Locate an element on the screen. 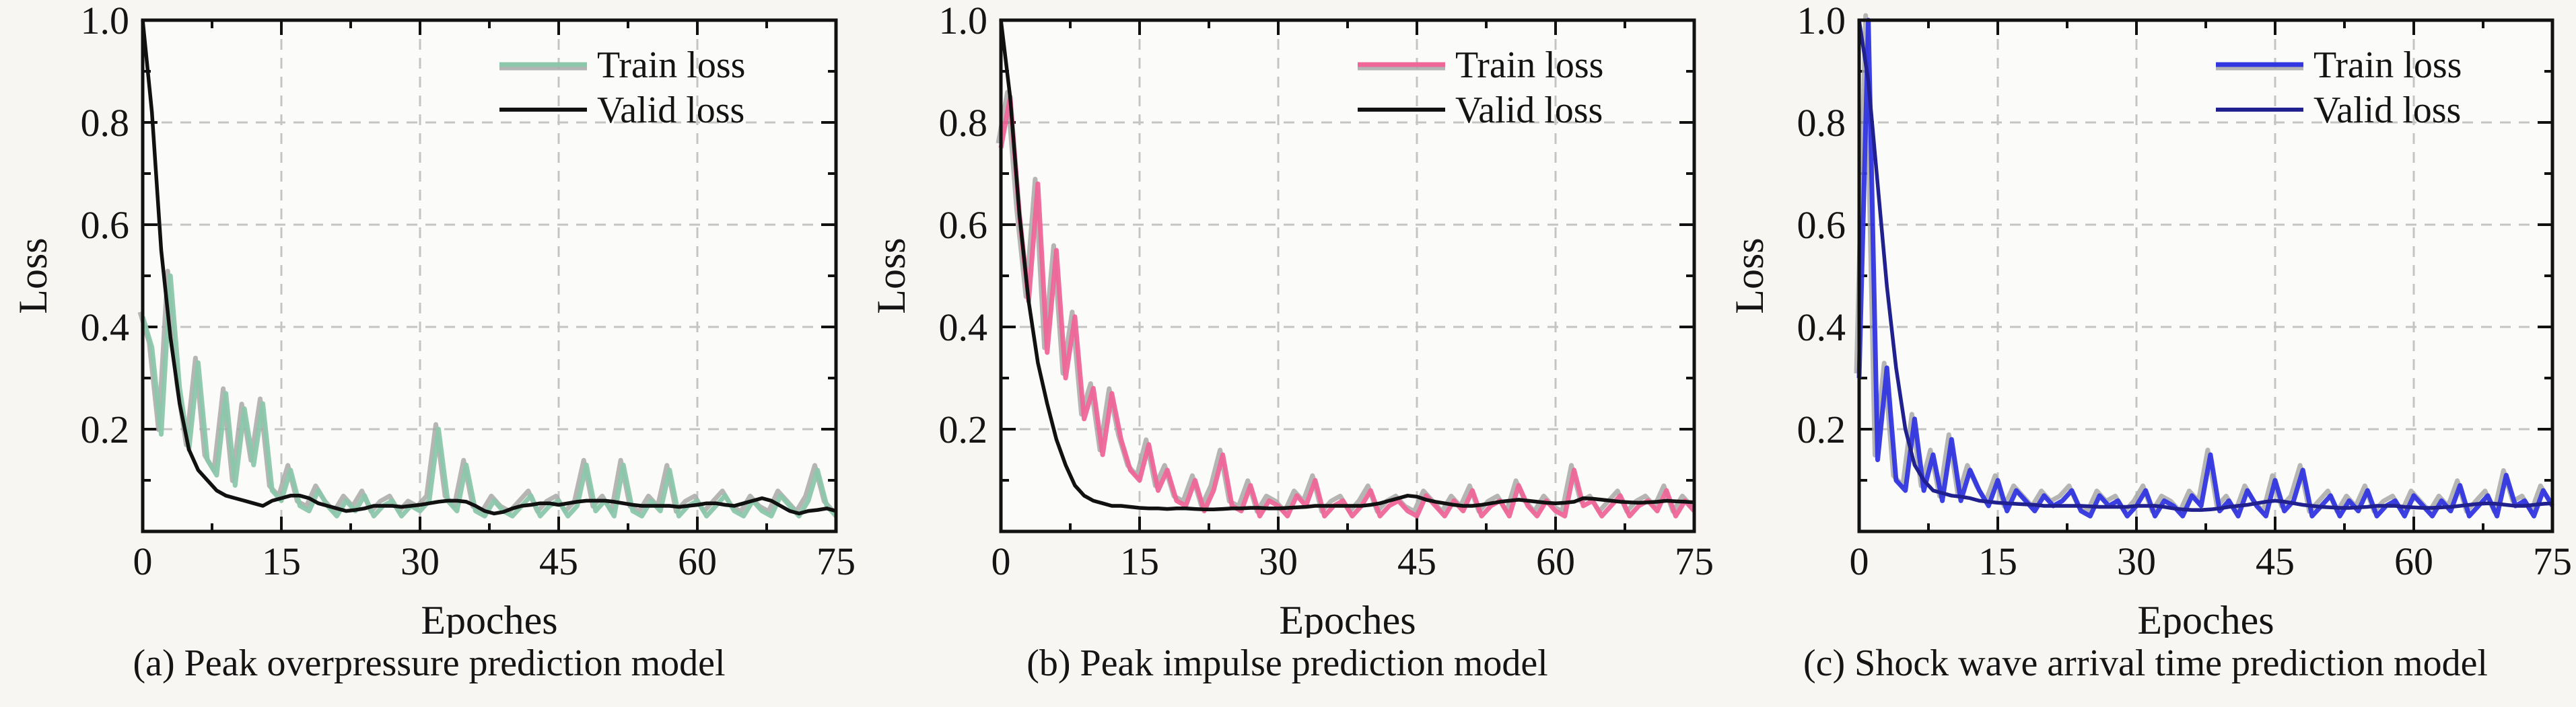 The image size is (2576, 707). train-loss-shadow-line is located at coordinates (486, 391).